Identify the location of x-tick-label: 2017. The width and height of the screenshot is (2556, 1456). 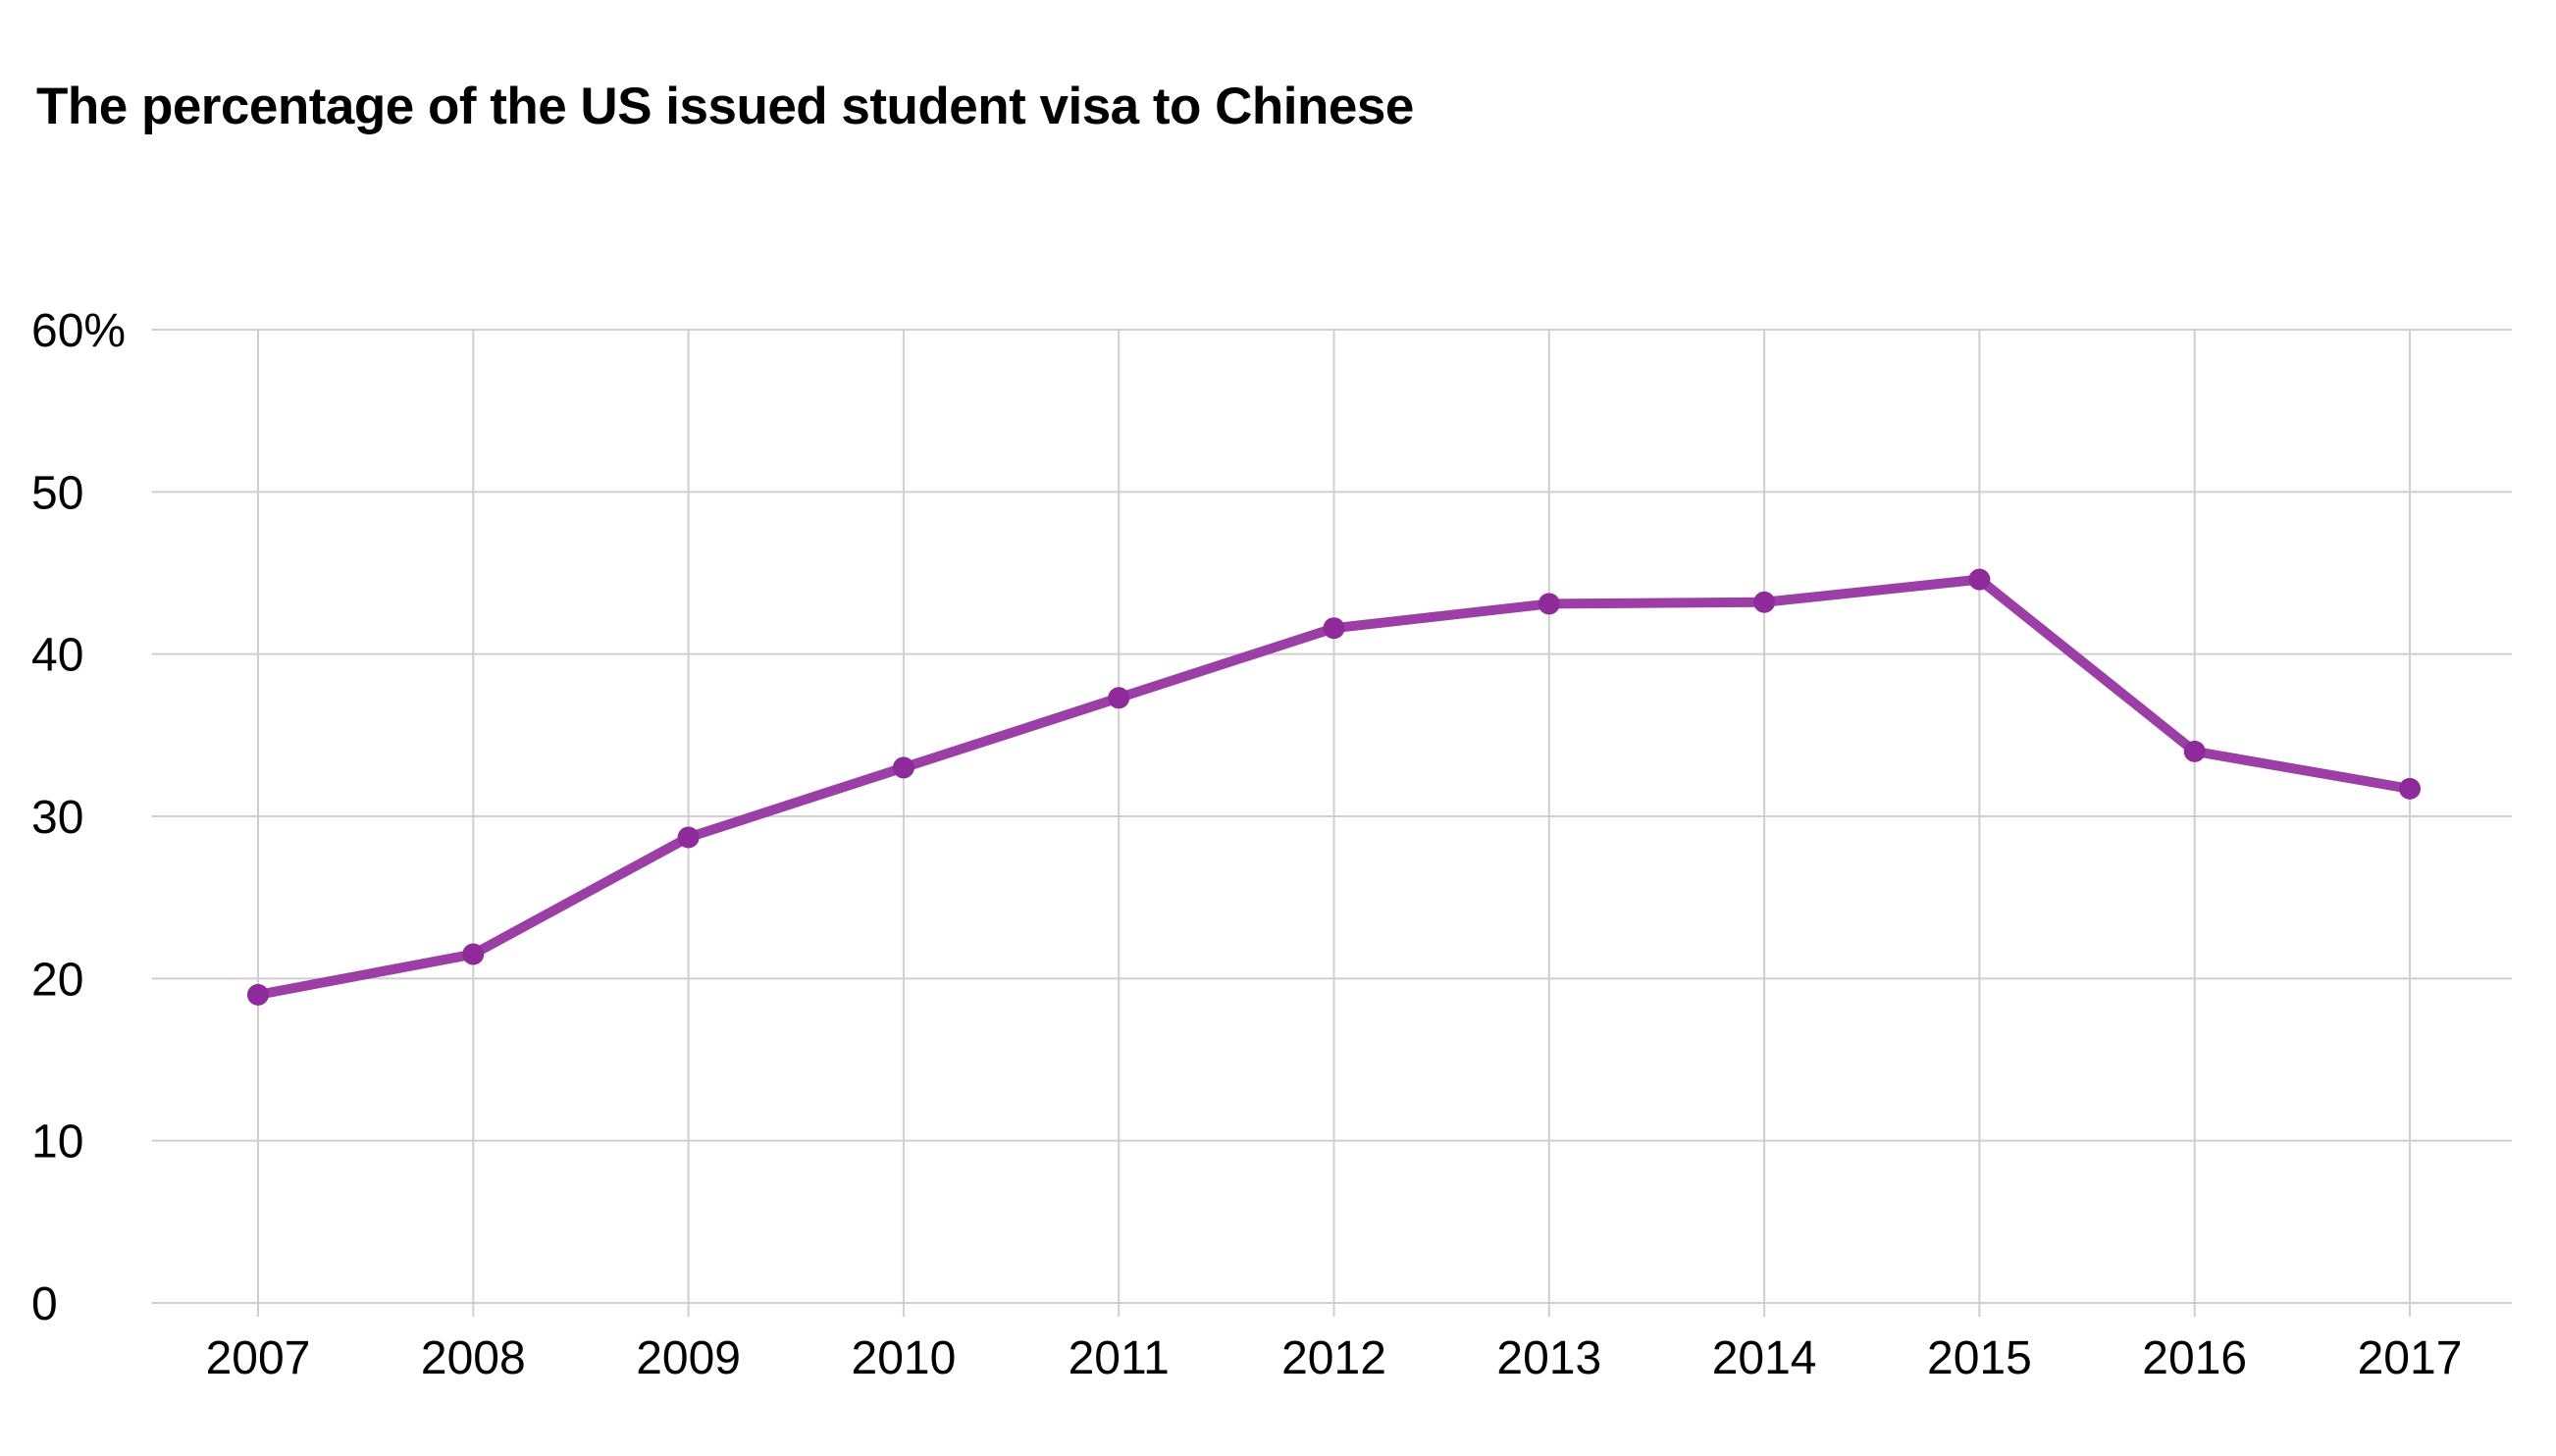
(2411, 1358).